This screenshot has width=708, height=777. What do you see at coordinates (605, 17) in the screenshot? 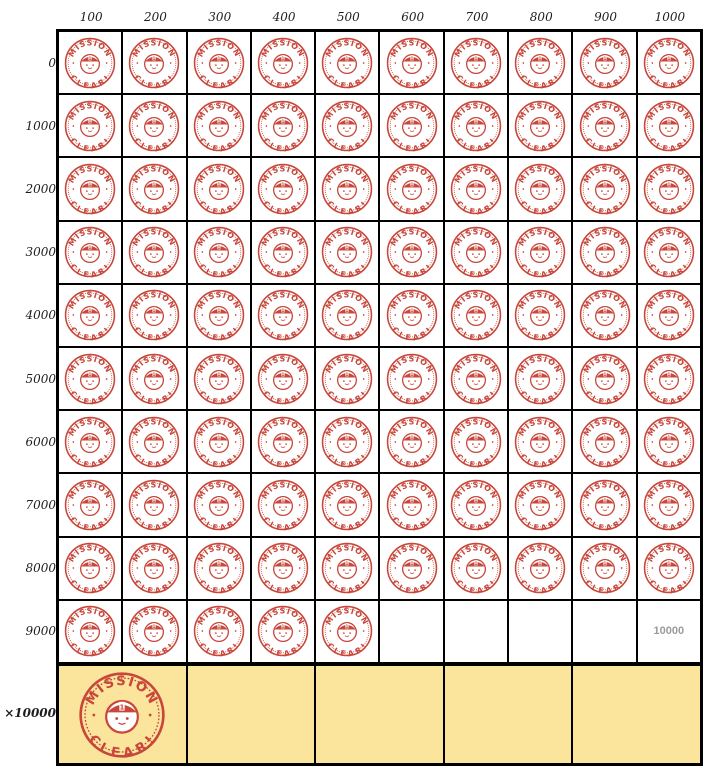
I see `column-label: 900` at bounding box center [605, 17].